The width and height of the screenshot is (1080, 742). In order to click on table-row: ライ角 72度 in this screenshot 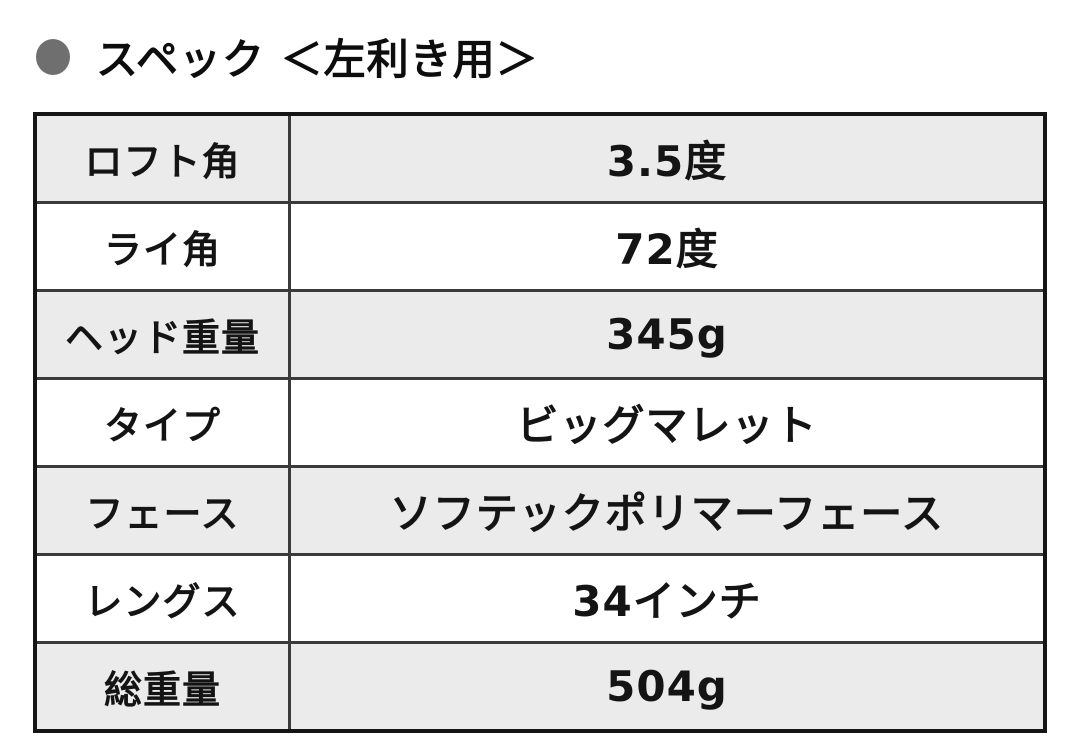, I will do `click(540, 246)`.